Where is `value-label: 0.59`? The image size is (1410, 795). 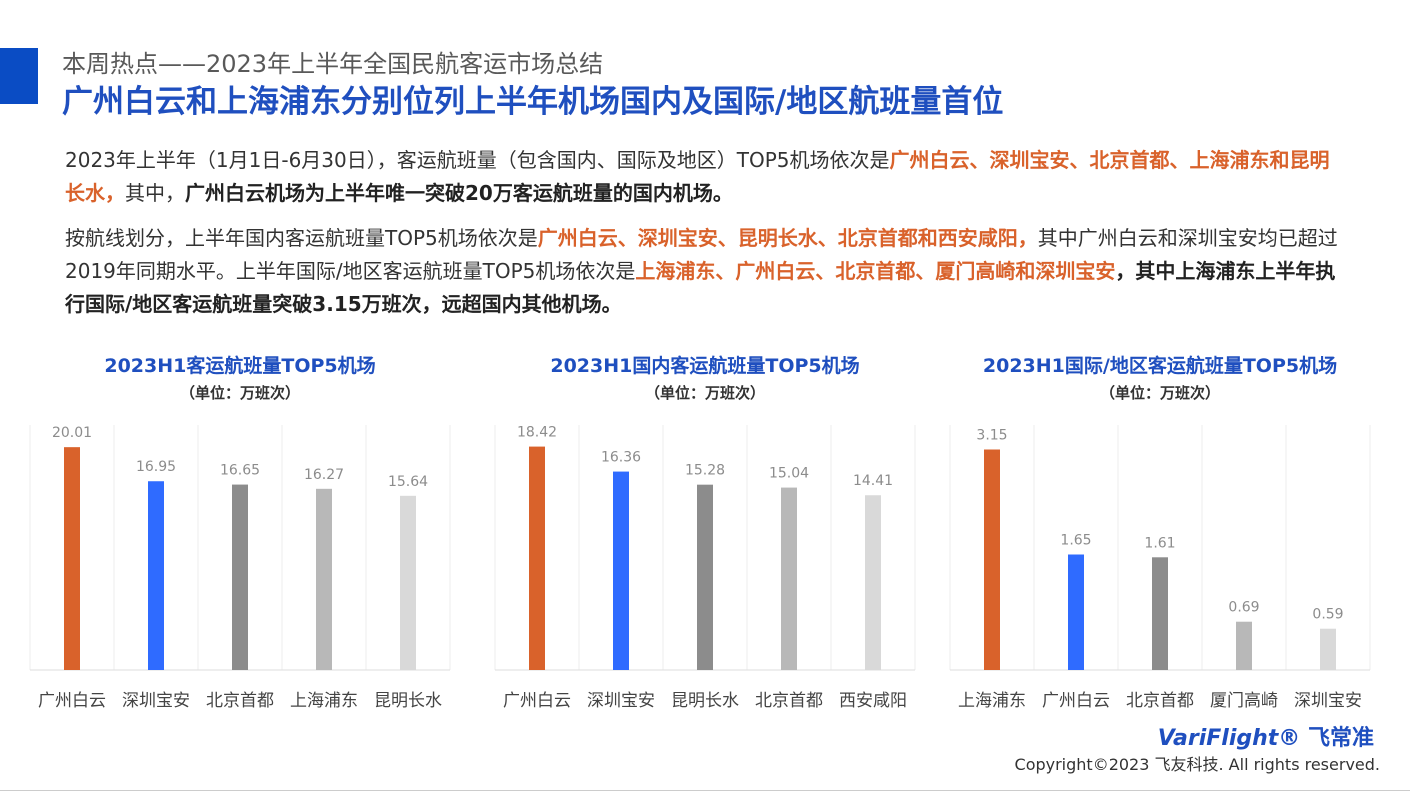 value-label: 0.59 is located at coordinates (1327, 615).